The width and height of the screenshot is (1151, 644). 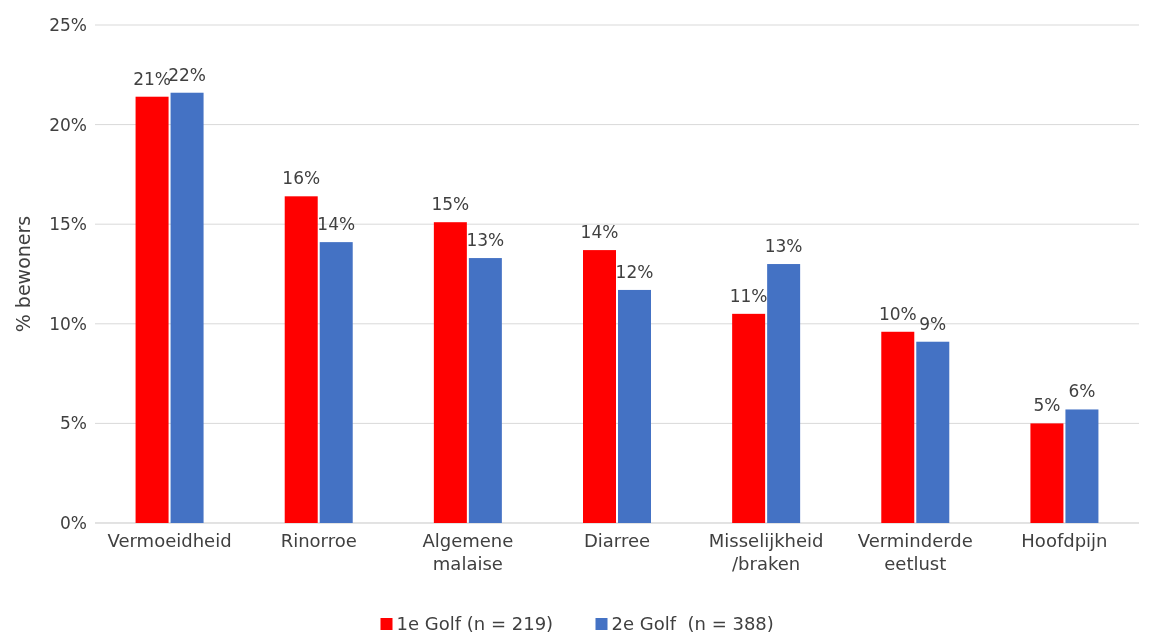 What do you see at coordinates (68, 25) in the screenshot?
I see `y-tick-label: 25%` at bounding box center [68, 25].